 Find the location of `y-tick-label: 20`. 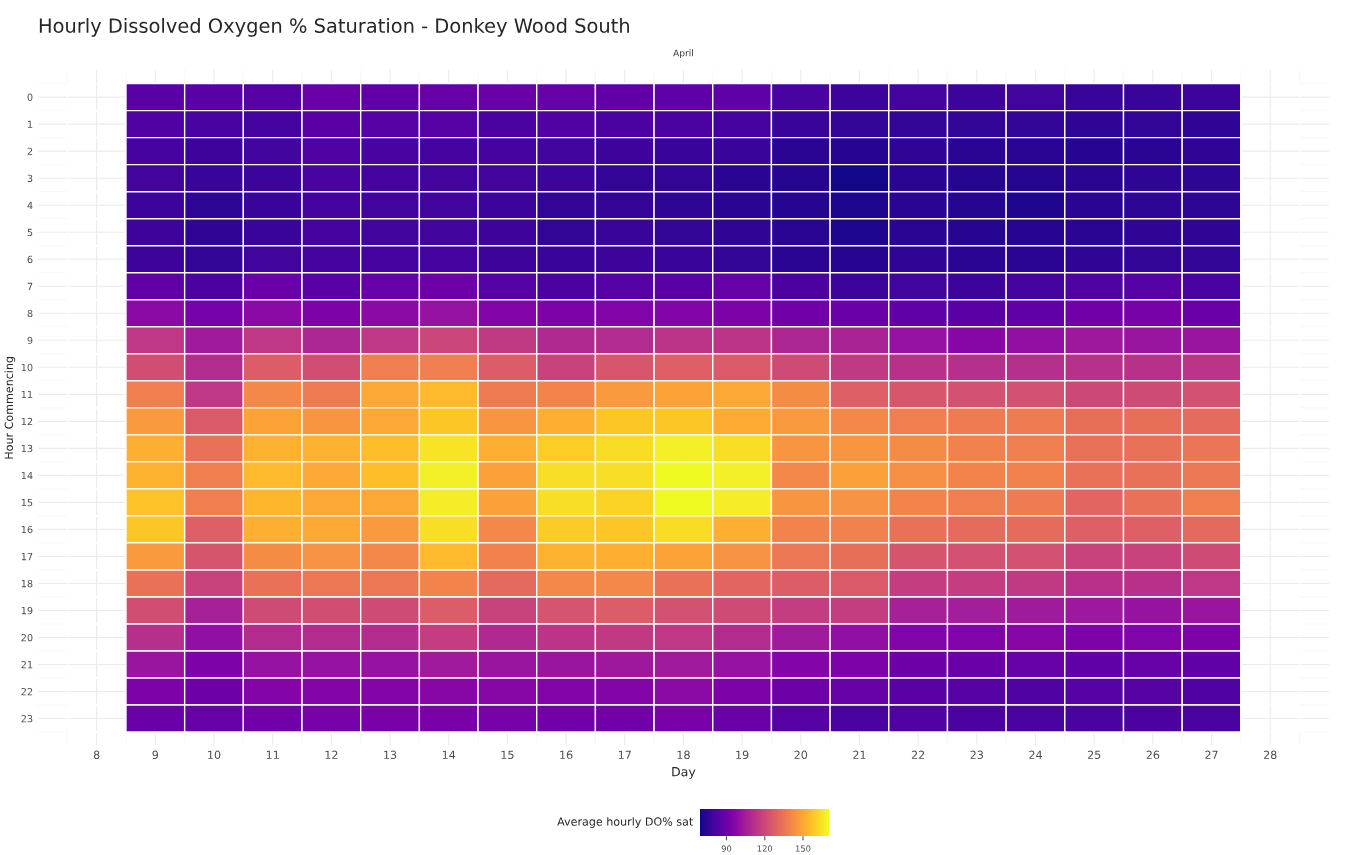

y-tick-label: 20 is located at coordinates (27, 637).